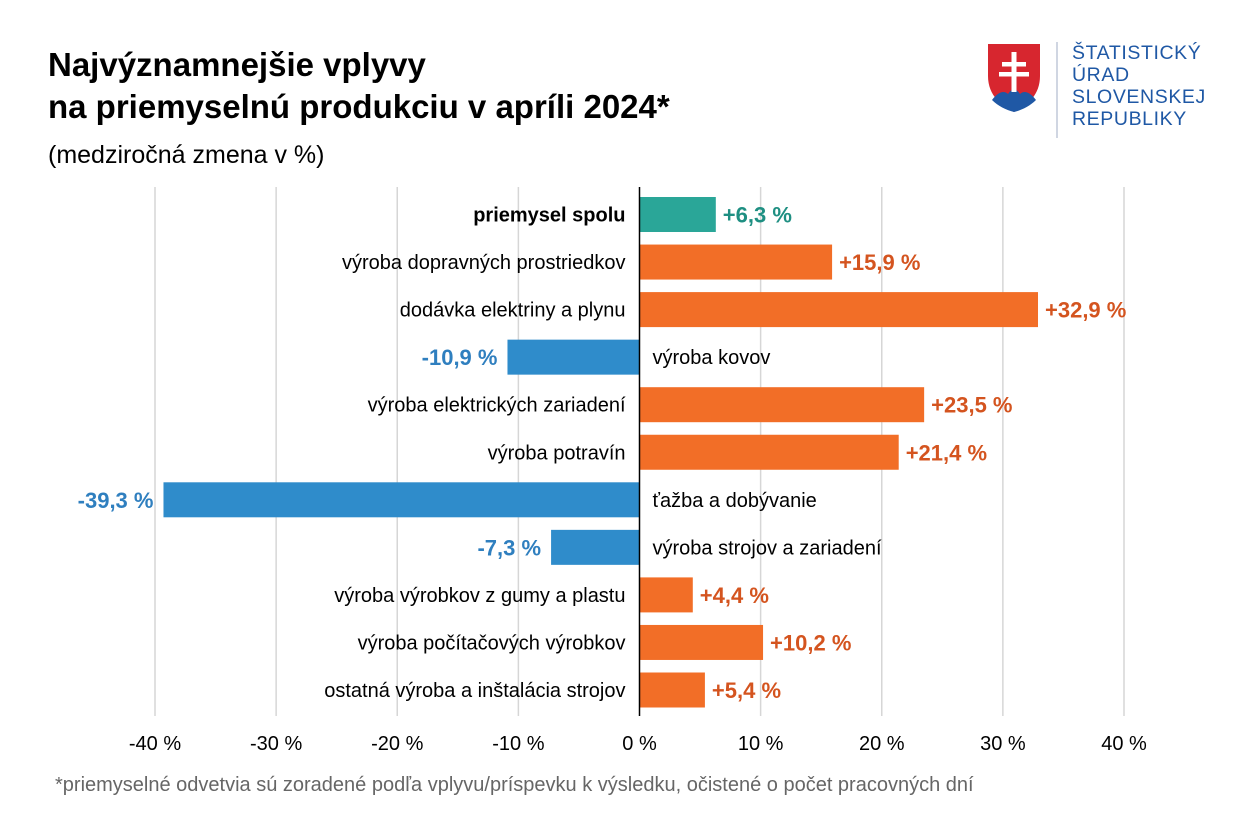  What do you see at coordinates (1003, 744) in the screenshot?
I see `x-tick-label: 30 %` at bounding box center [1003, 744].